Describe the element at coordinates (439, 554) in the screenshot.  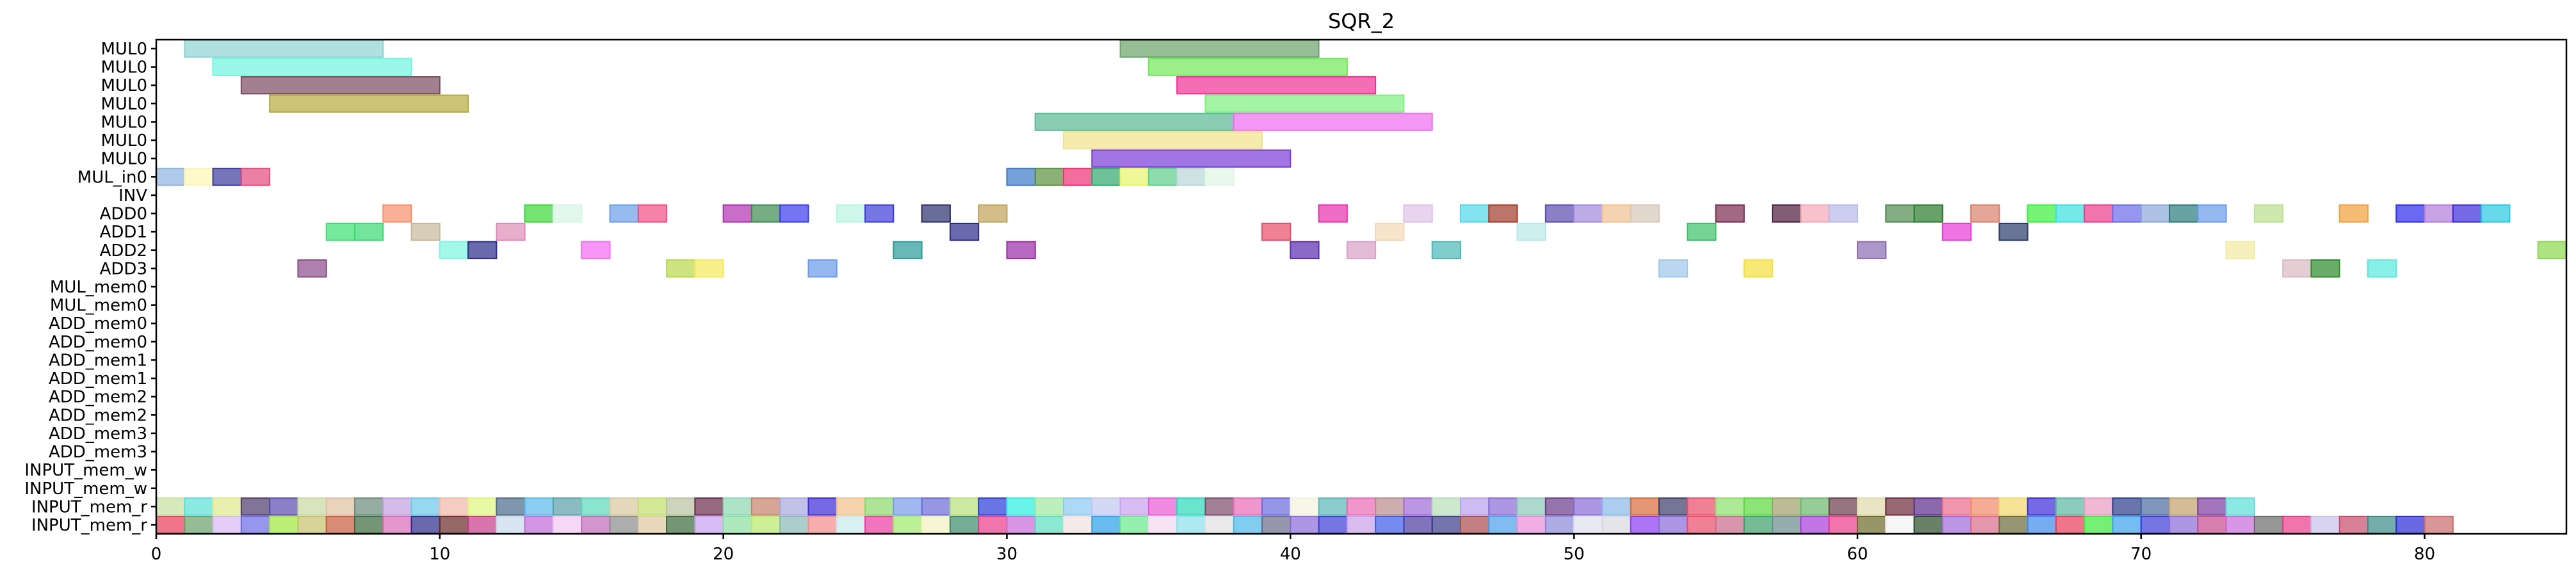
I see `x-tick-label: 10` at that location.